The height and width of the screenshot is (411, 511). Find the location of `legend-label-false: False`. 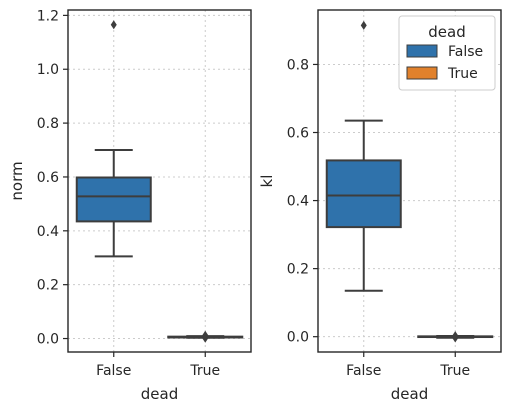

legend-label-false: False is located at coordinates (465, 52).